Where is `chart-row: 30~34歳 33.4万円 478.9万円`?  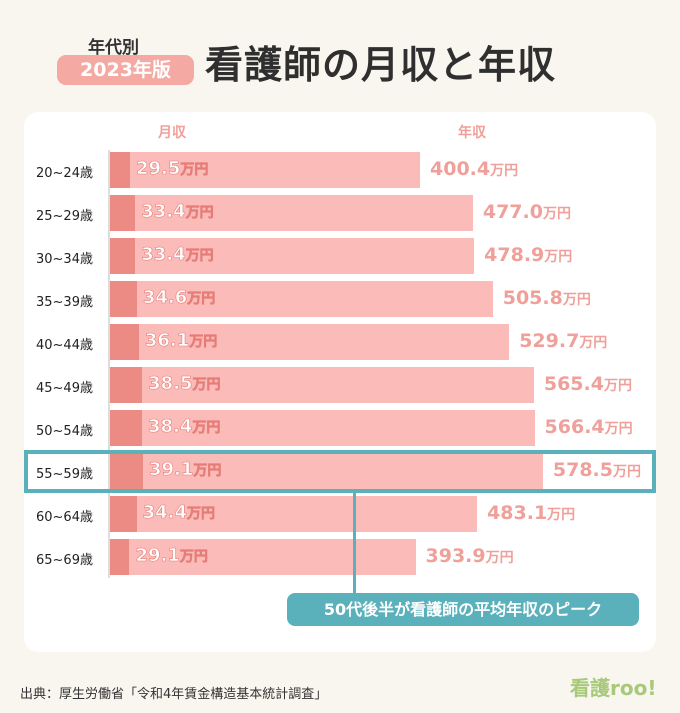 chart-row: 30~34歳 33.4万円 478.9万円 is located at coordinates (340, 256).